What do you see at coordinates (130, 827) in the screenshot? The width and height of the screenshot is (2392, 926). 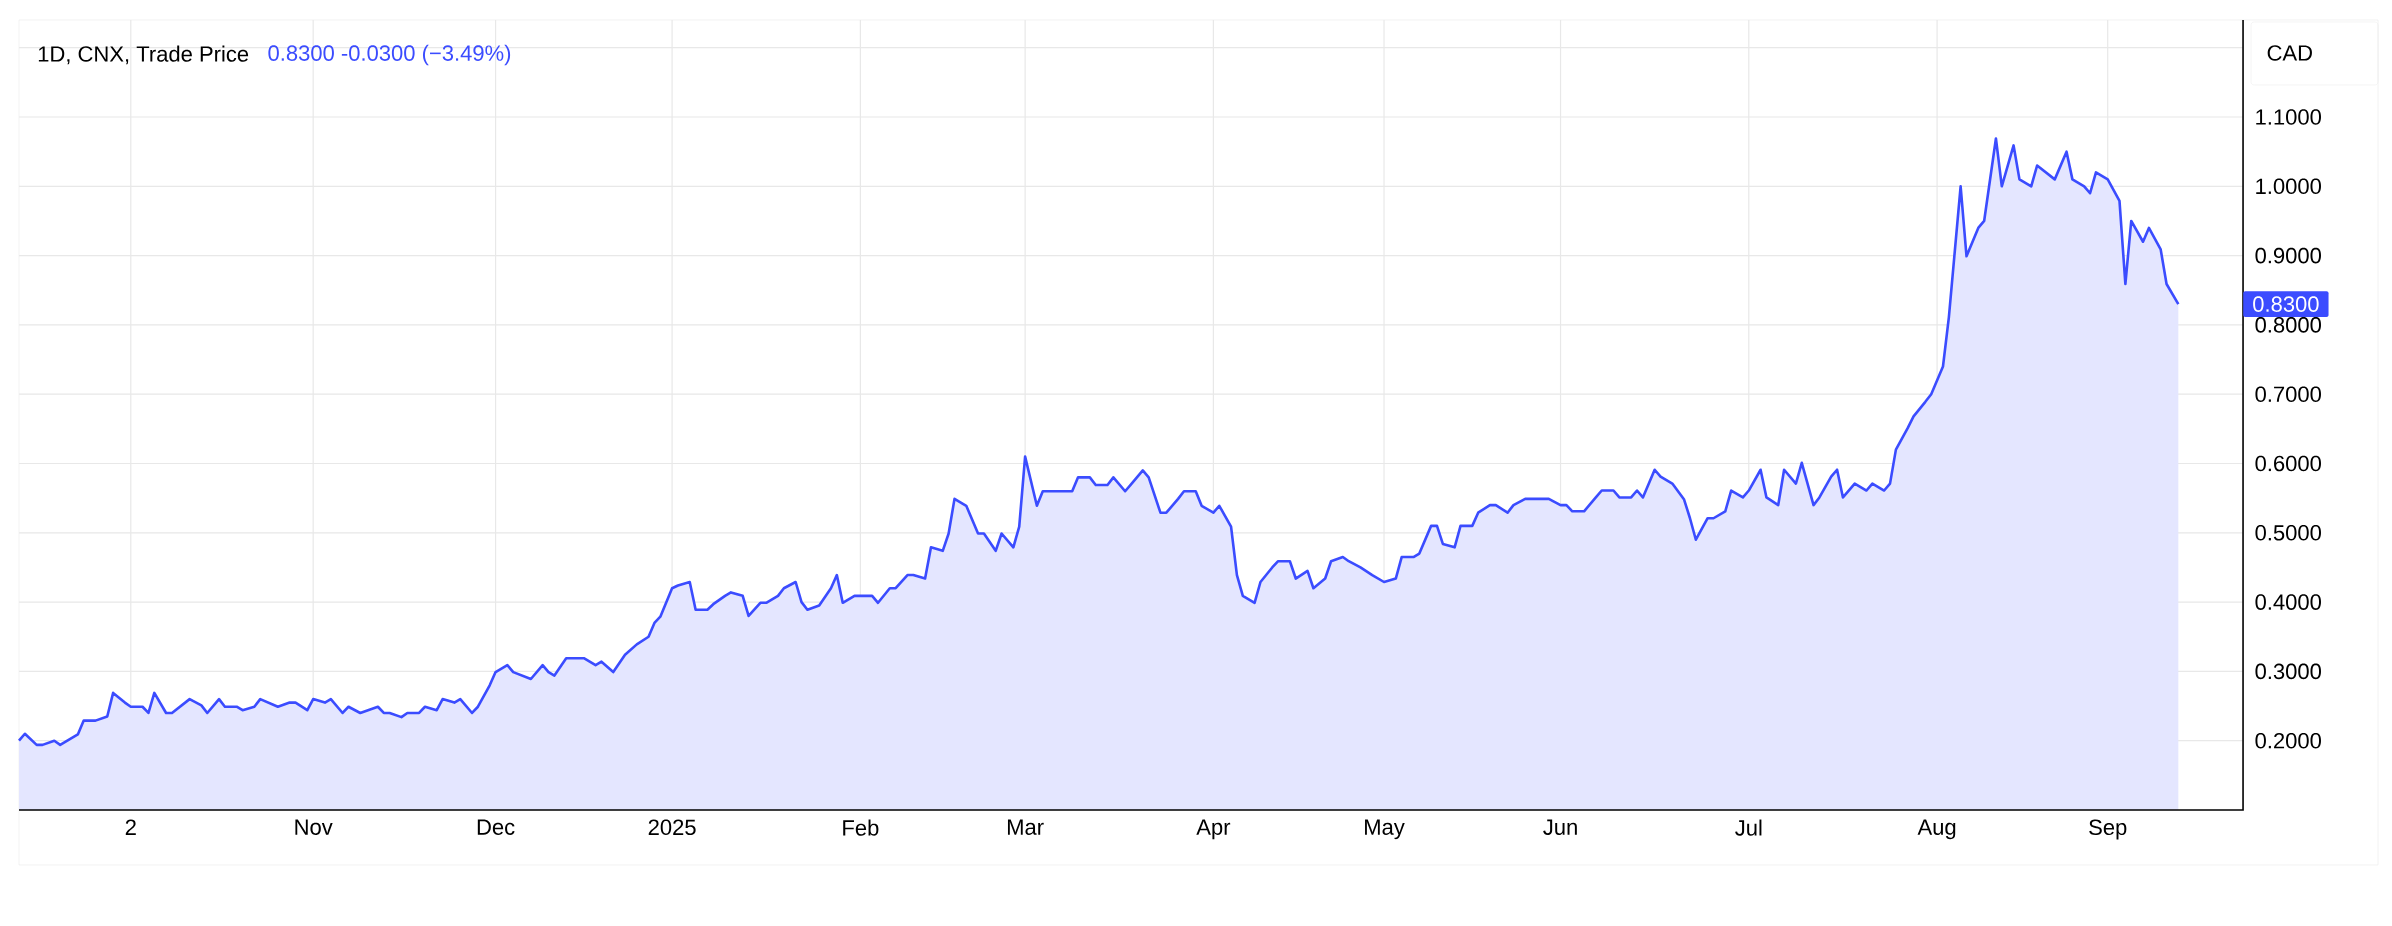 I see `x-tick-label: 2` at bounding box center [130, 827].